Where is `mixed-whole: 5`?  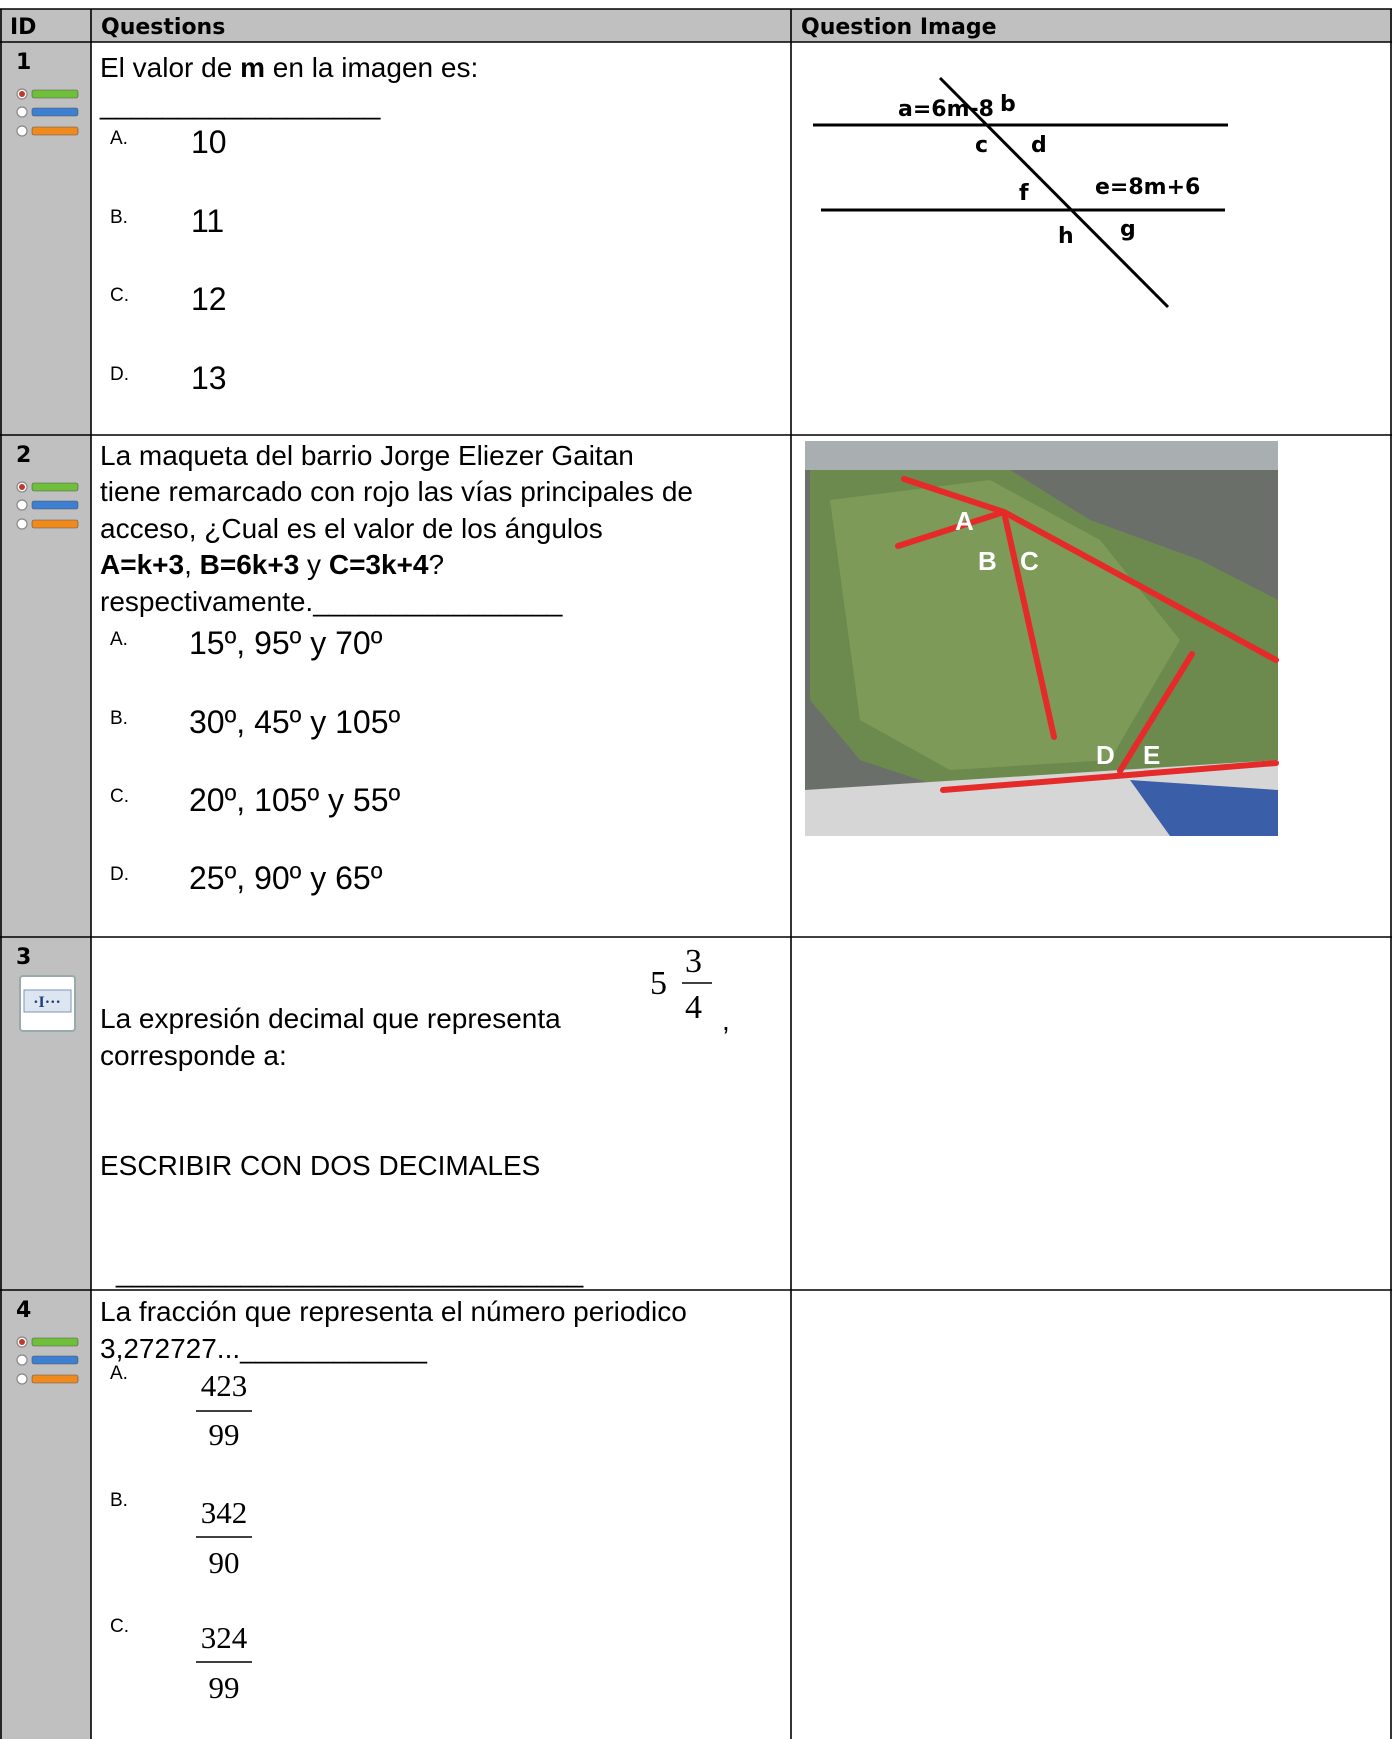
mixed-whole: 5 is located at coordinates (658, 983).